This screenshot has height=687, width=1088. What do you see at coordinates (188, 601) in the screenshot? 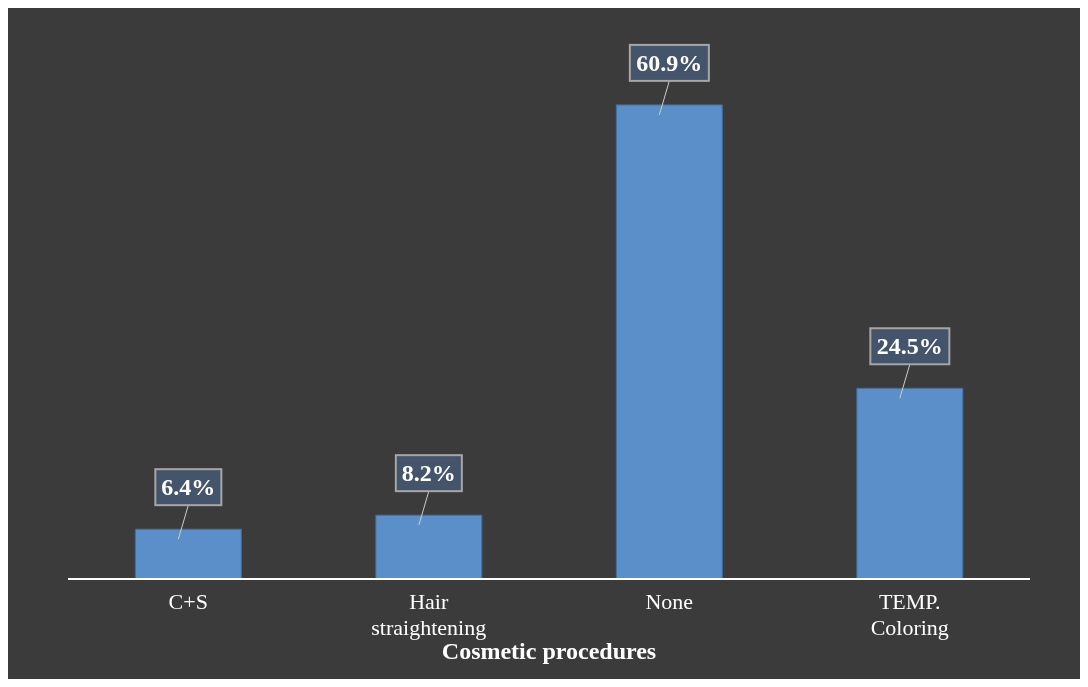
I see `x-tick-label: C+S` at bounding box center [188, 601].